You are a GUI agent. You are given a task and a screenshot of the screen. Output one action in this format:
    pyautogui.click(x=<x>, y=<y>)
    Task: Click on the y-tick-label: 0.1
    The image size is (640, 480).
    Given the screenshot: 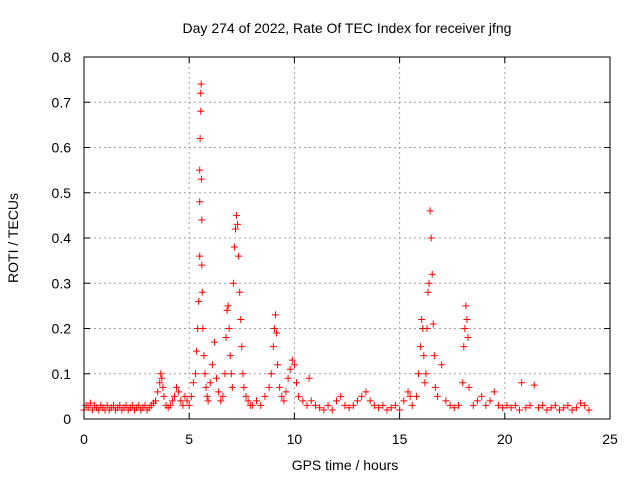 What is the action you would take?
    pyautogui.click(x=62, y=374)
    